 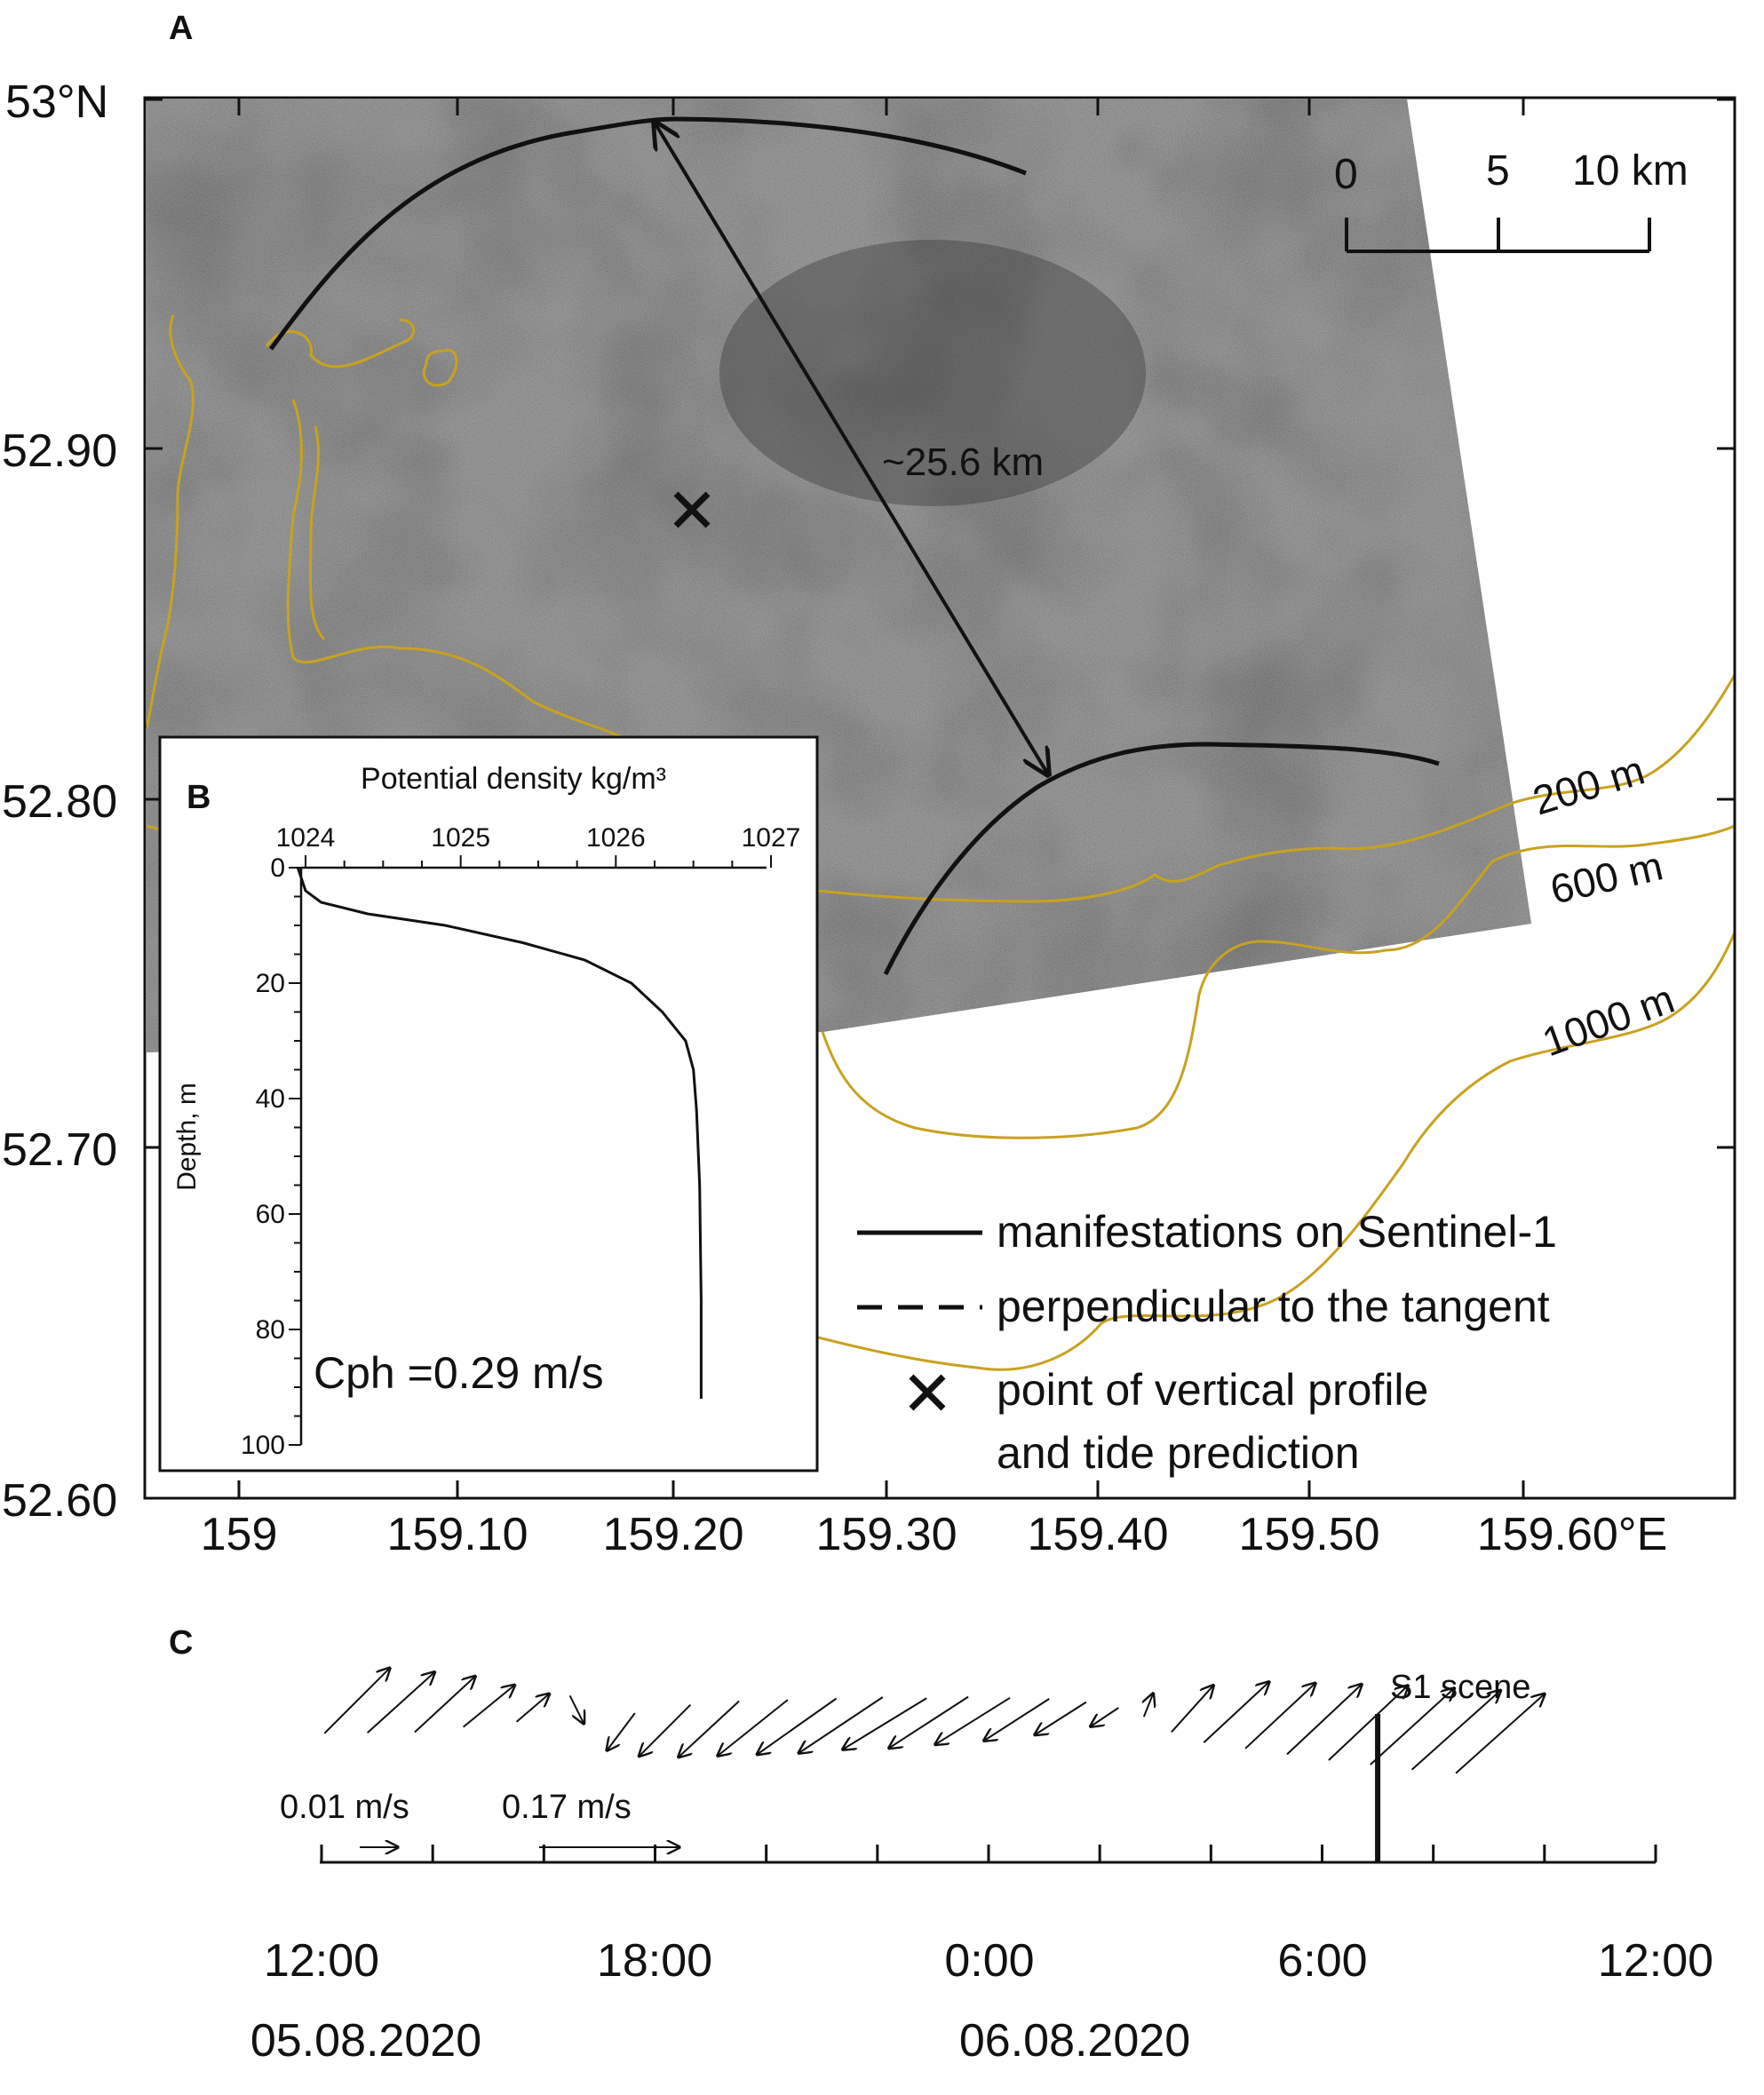 What do you see at coordinates (567, 1808) in the screenshot?
I see `scale-speed-label-017: 0.17 m/s` at bounding box center [567, 1808].